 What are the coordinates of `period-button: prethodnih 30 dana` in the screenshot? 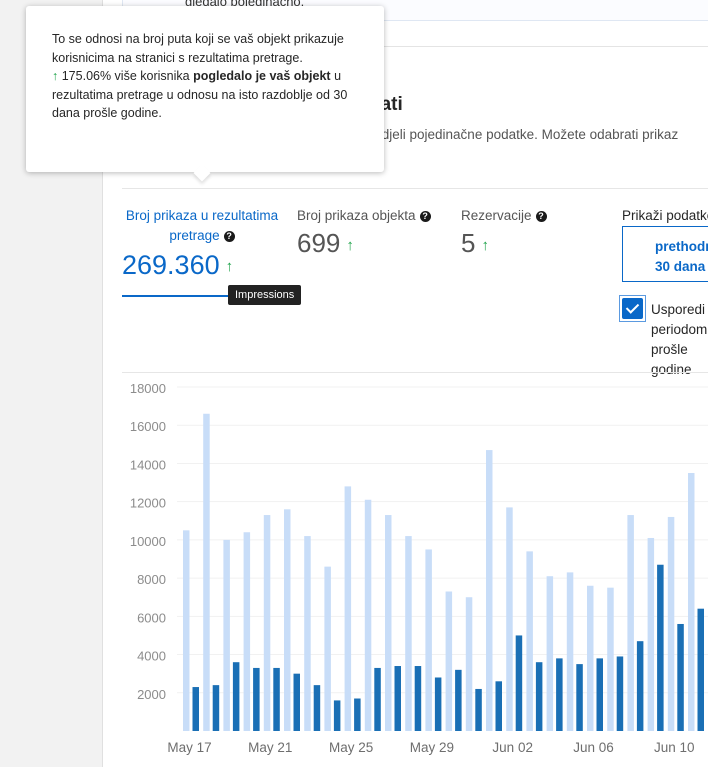 It's located at (665, 254).